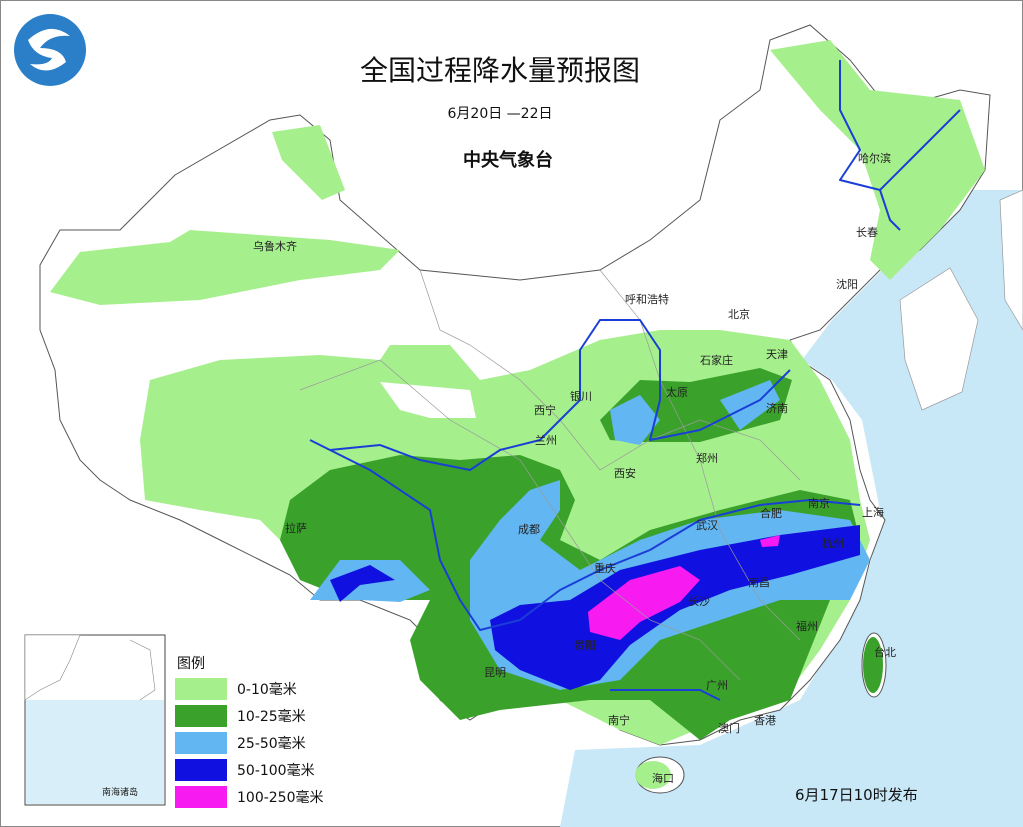 This screenshot has height=827, width=1023. What do you see at coordinates (545, 410) in the screenshot?
I see `city-label: 西宁` at bounding box center [545, 410].